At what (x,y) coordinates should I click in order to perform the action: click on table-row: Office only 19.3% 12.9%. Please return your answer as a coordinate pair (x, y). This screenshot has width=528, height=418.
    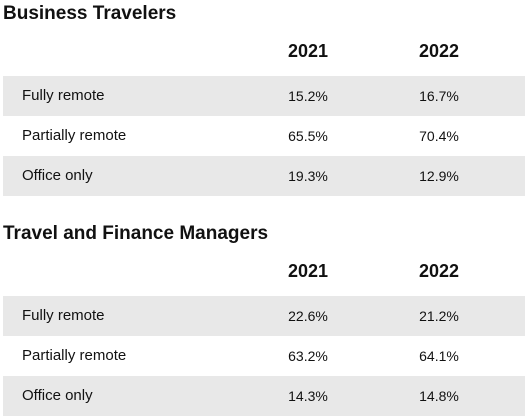
    Looking at the image, I should click on (264, 176).